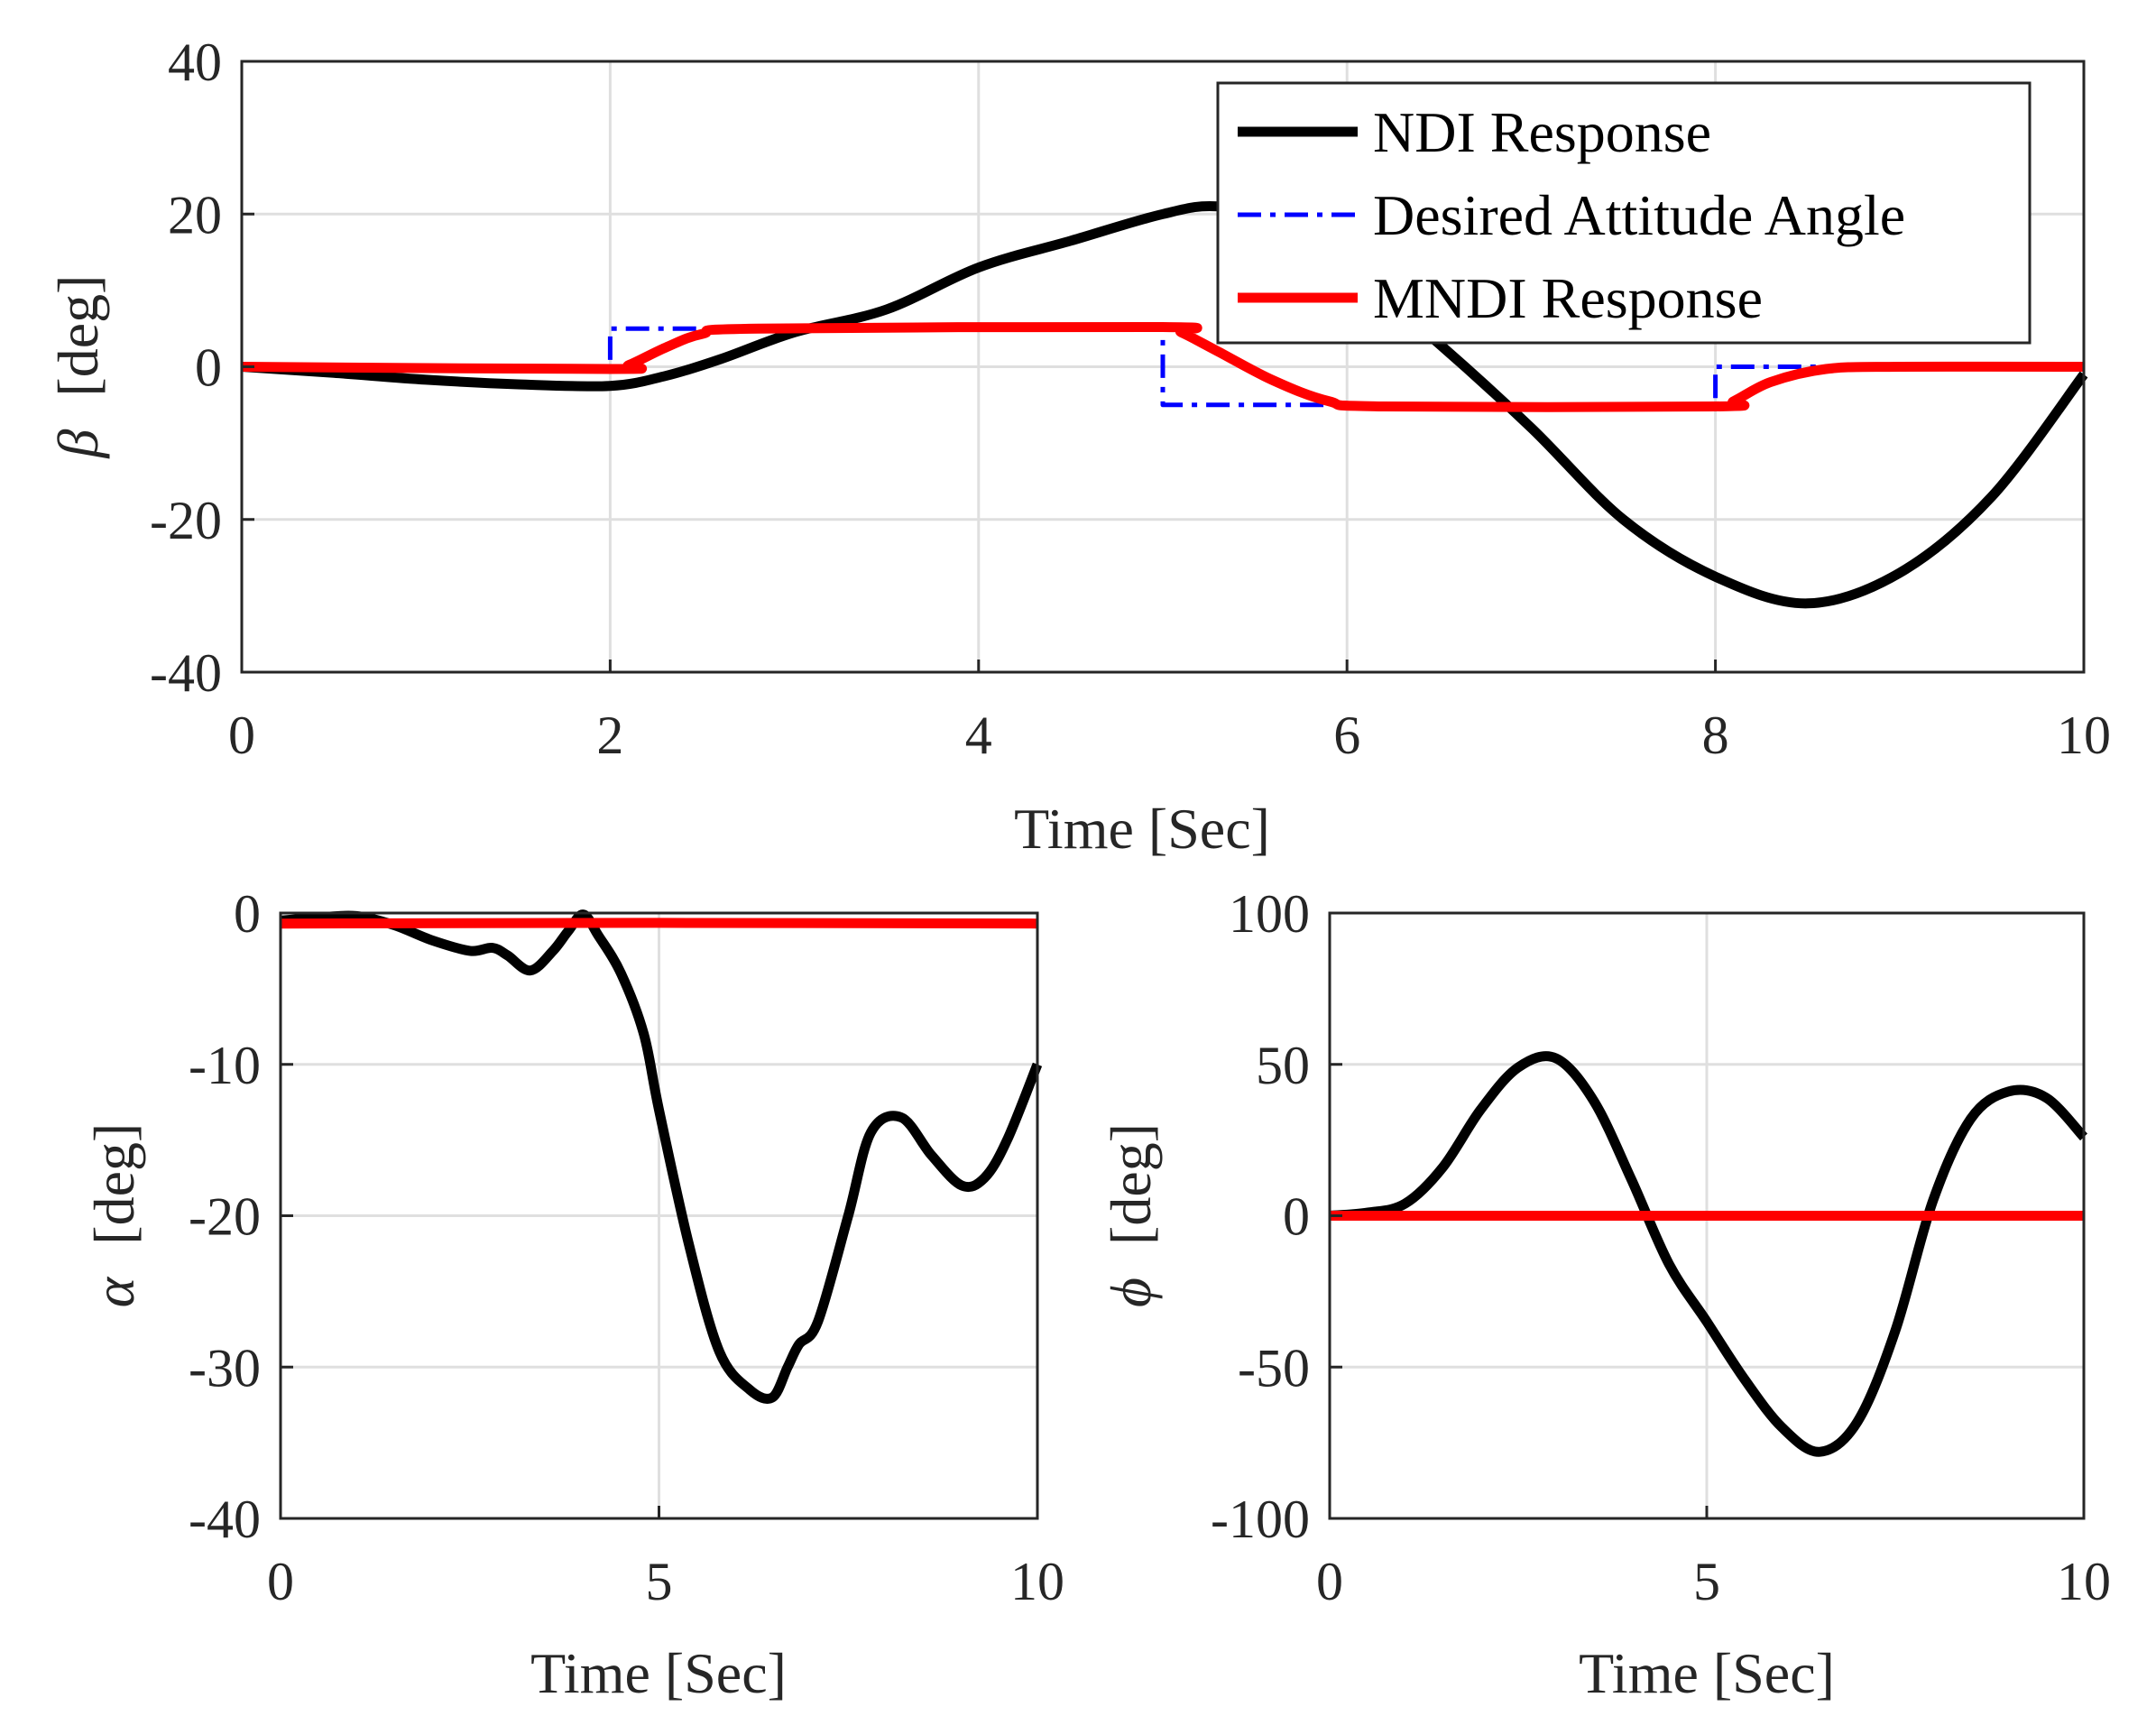  Describe the element at coordinates (195, 214) in the screenshot. I see `beta-ytick-label: 20` at that location.